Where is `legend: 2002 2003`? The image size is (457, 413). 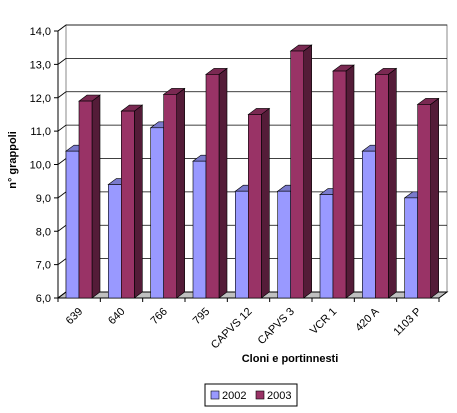
legend: 2002 2003 is located at coordinates (251, 395).